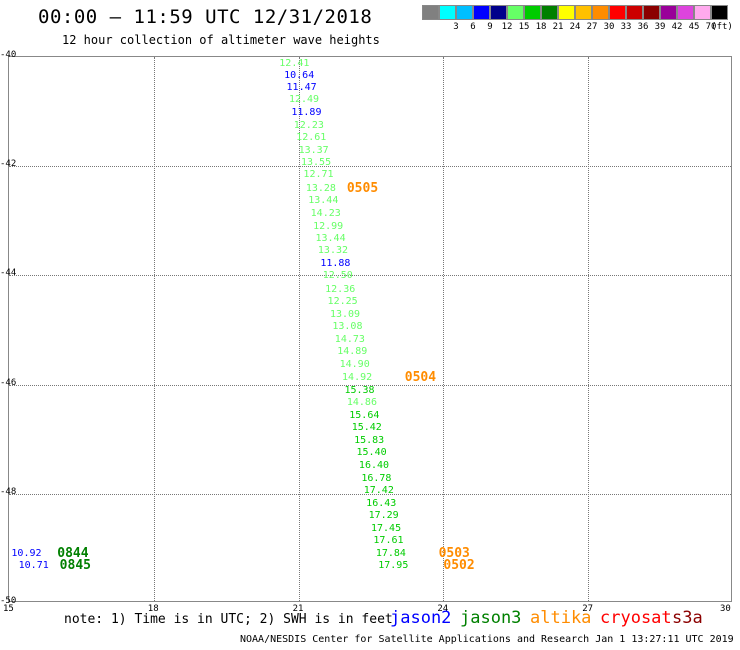 The width and height of the screenshot is (740, 650). Describe the element at coordinates (524, 27) in the screenshot. I see `color-scale-label: 15` at that location.